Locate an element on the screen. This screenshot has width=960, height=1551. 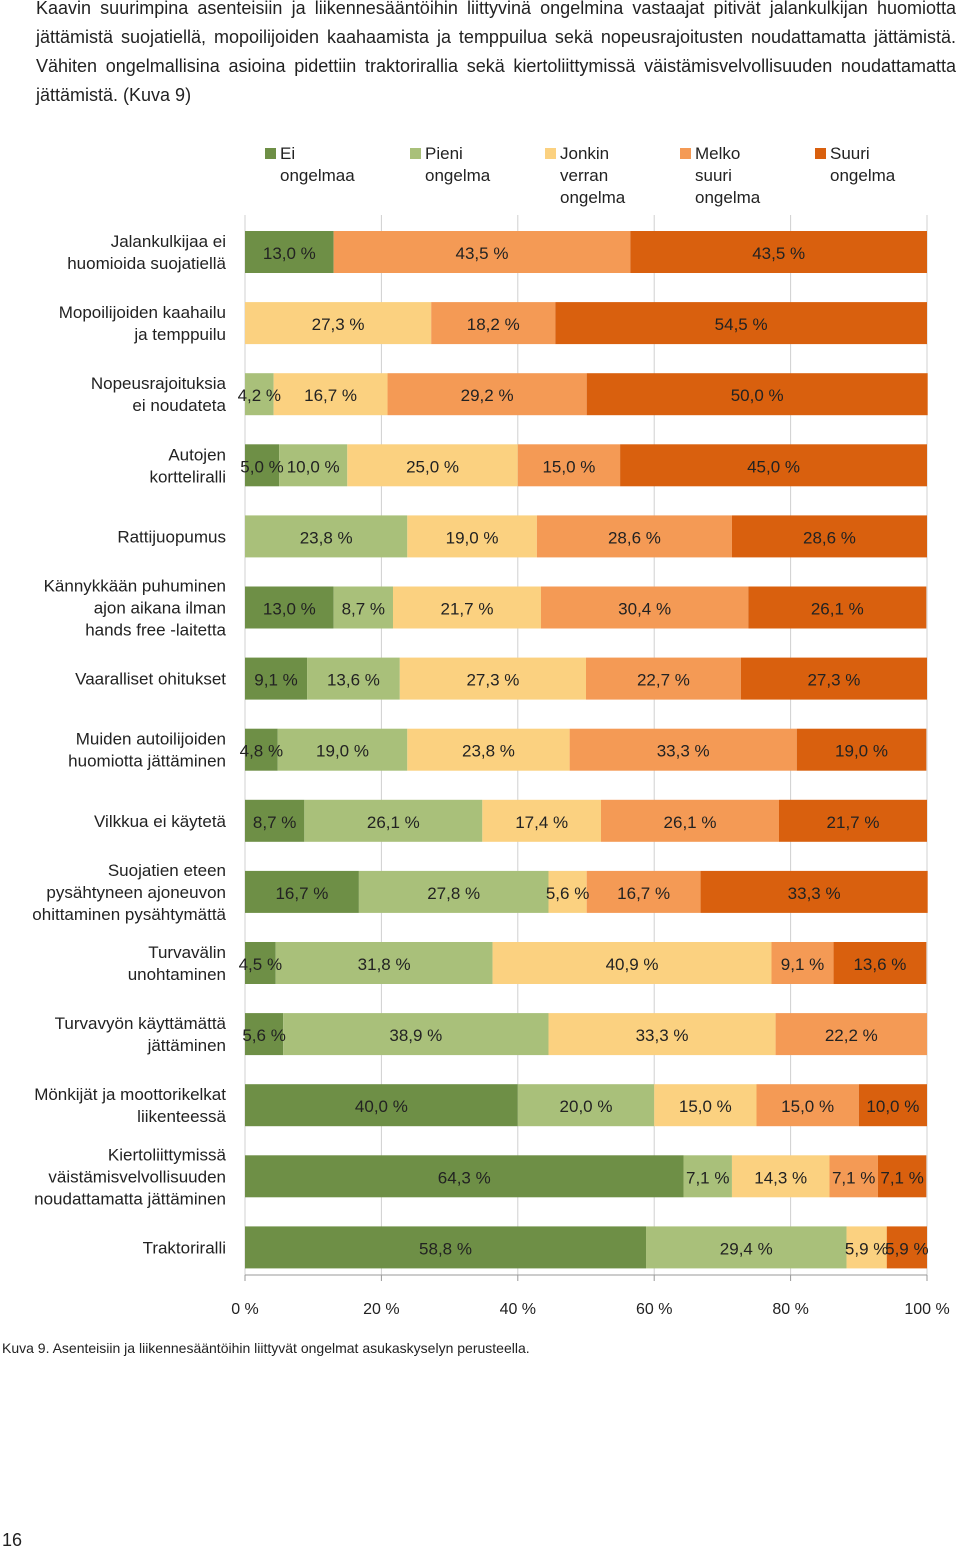
data-label: 38,9 % is located at coordinates (415, 1035).